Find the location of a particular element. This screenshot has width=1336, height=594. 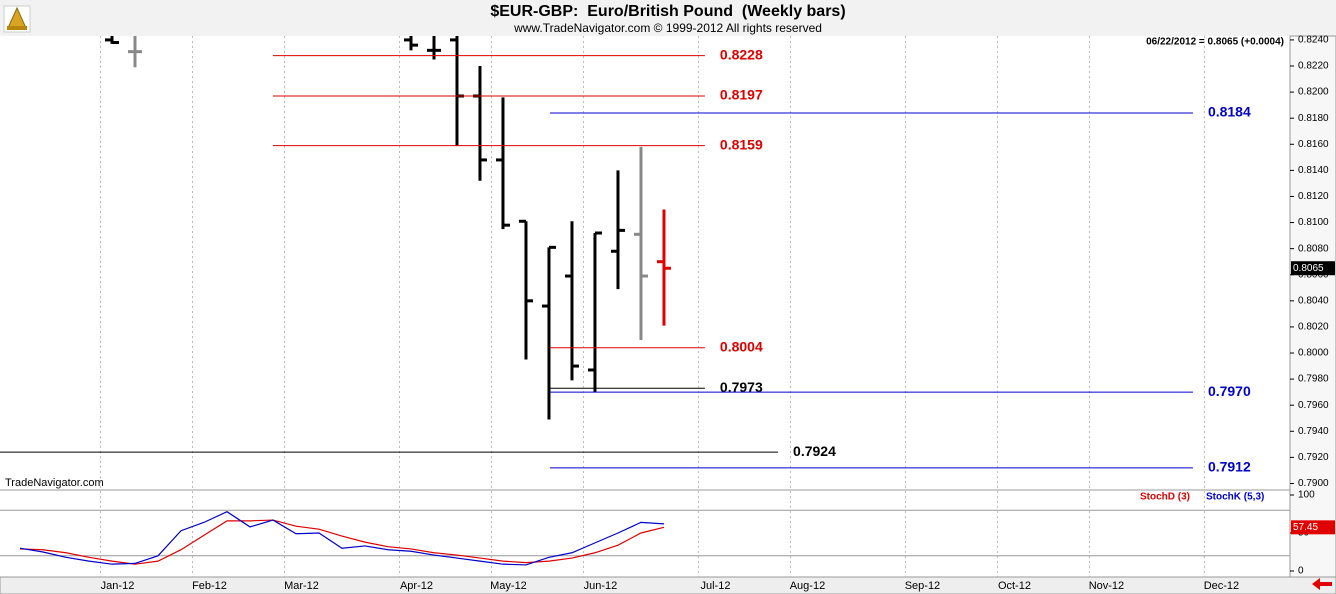

x-tick-label: Sep-12 is located at coordinates (922, 586).